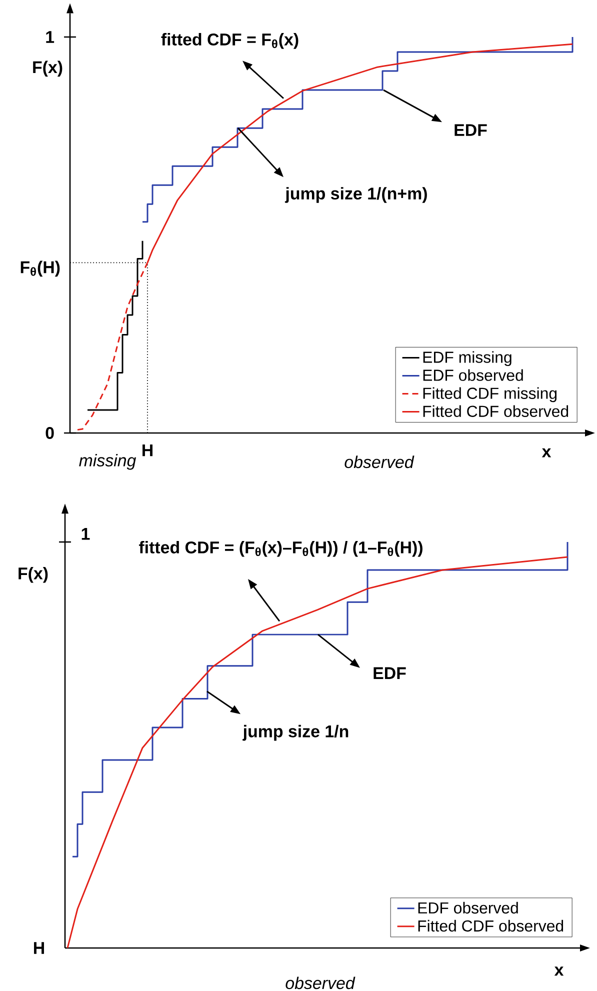 Image resolution: width=597 pixels, height=991 pixels. Describe the element at coordinates (355, 195) in the screenshot. I see `annotation: jump size 1/(n+m)` at that location.